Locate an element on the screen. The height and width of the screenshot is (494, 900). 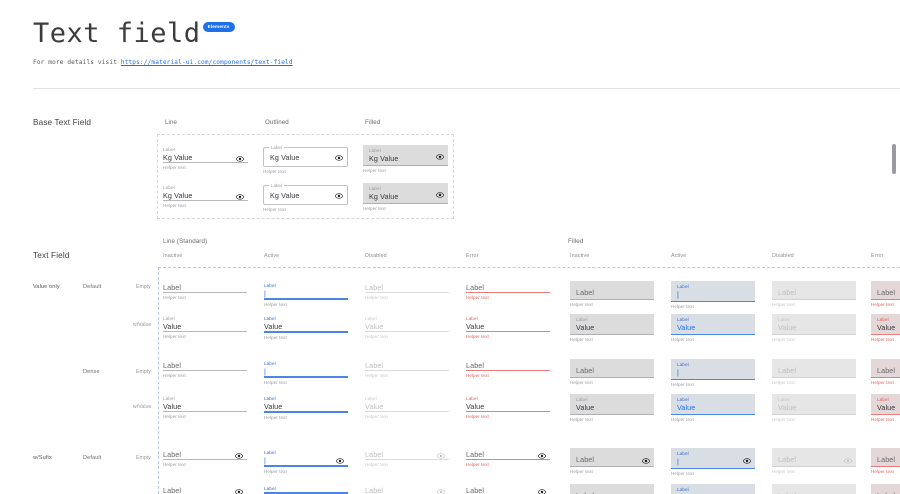
text-field-line-disabled: Label is located at coordinates (407, 490).